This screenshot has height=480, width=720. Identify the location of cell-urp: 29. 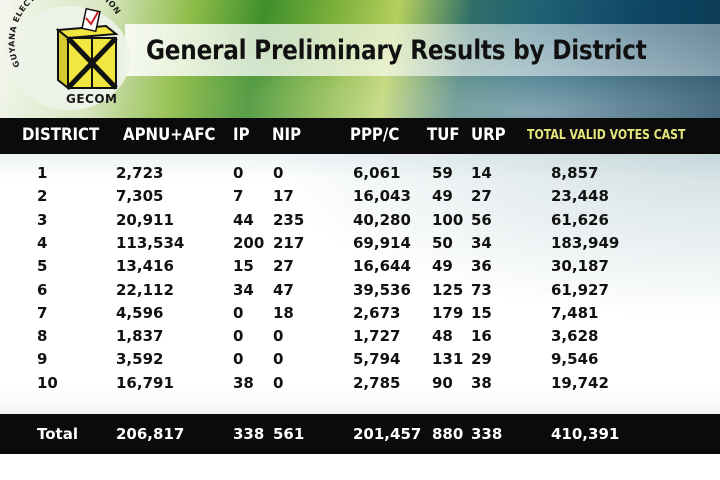
(481, 359).